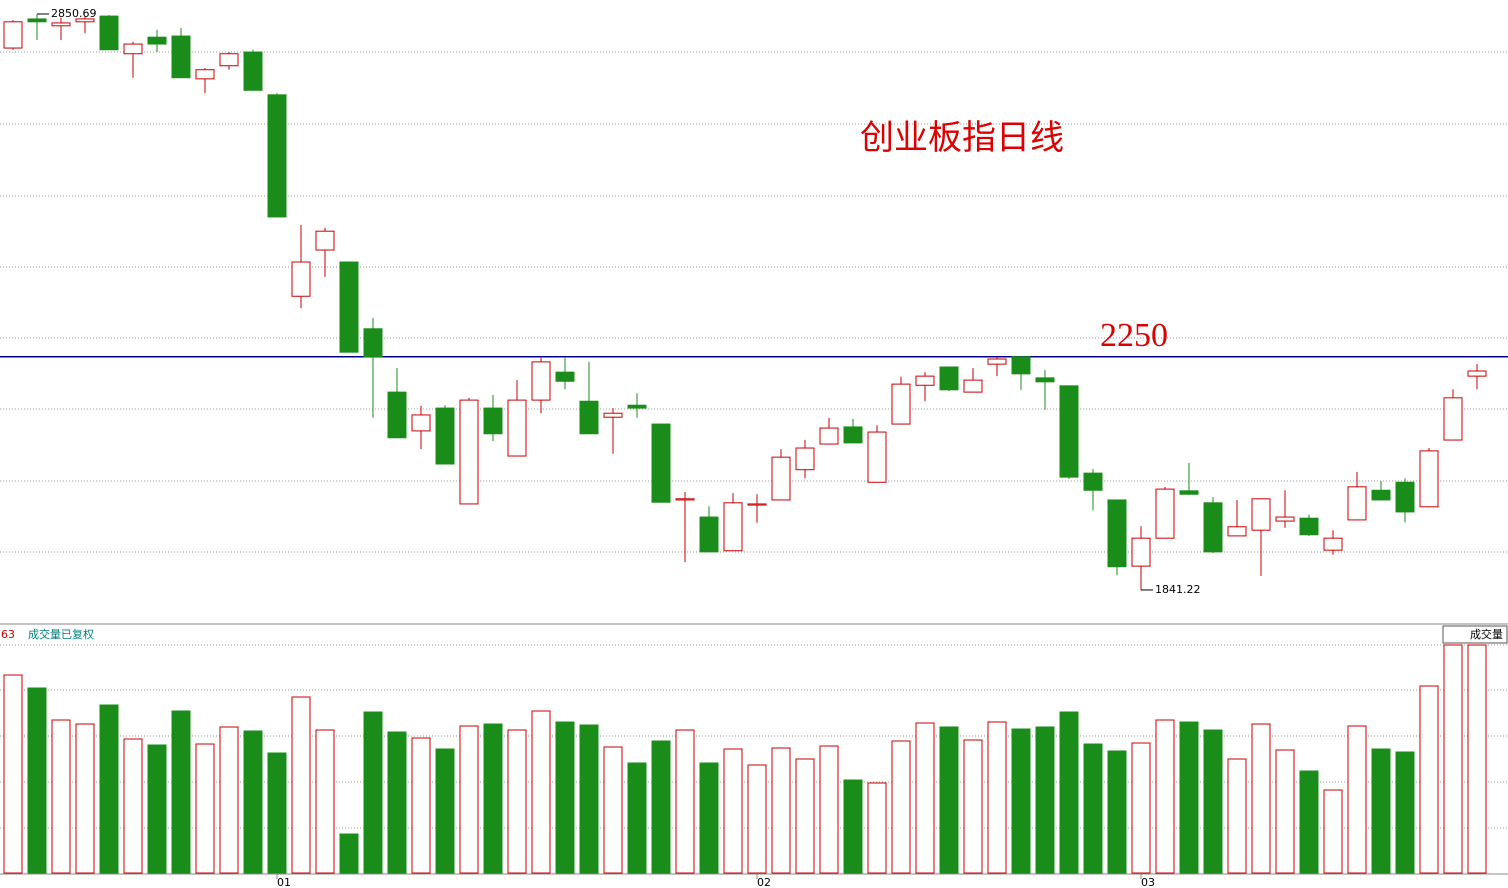 This screenshot has height=888, width=1508. Describe the element at coordinates (284, 882) in the screenshot. I see `x-tick-label: 01` at that location.